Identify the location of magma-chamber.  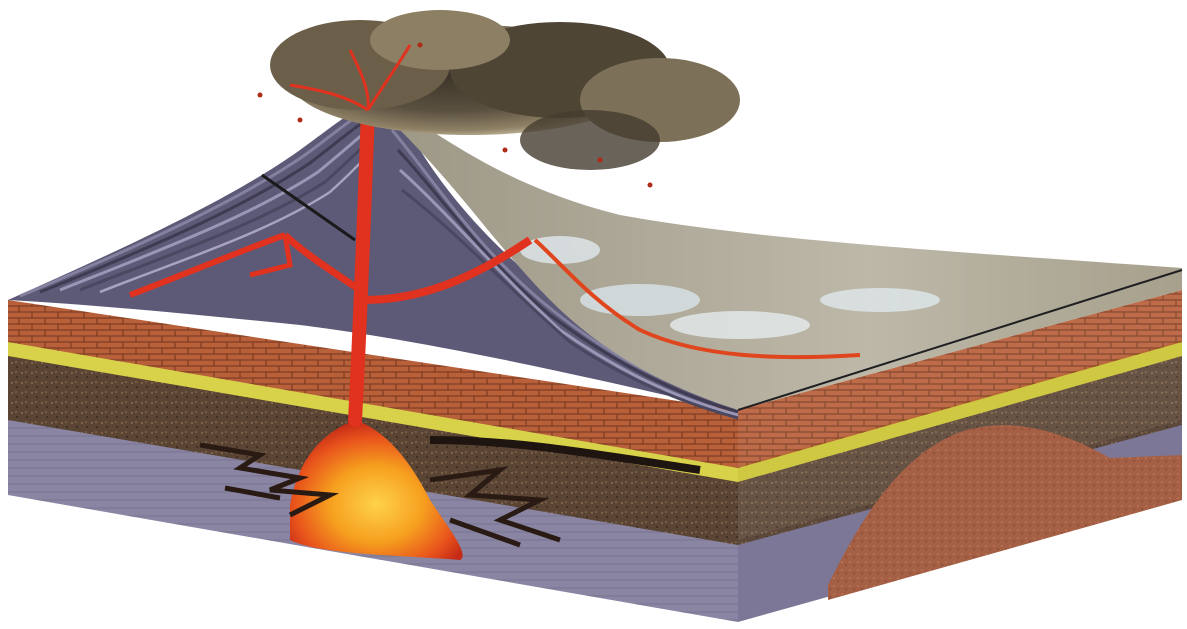
(450, 490).